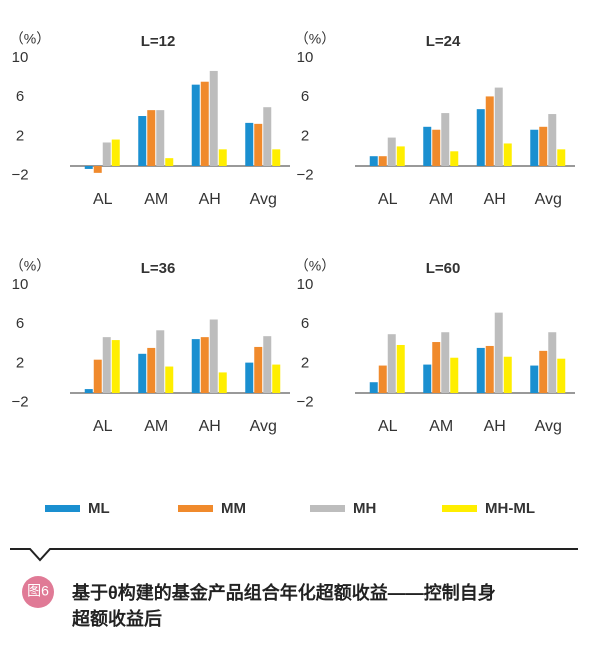 This screenshot has height=648, width=592. I want to click on caption-line: 超额收益后, so click(117, 618).